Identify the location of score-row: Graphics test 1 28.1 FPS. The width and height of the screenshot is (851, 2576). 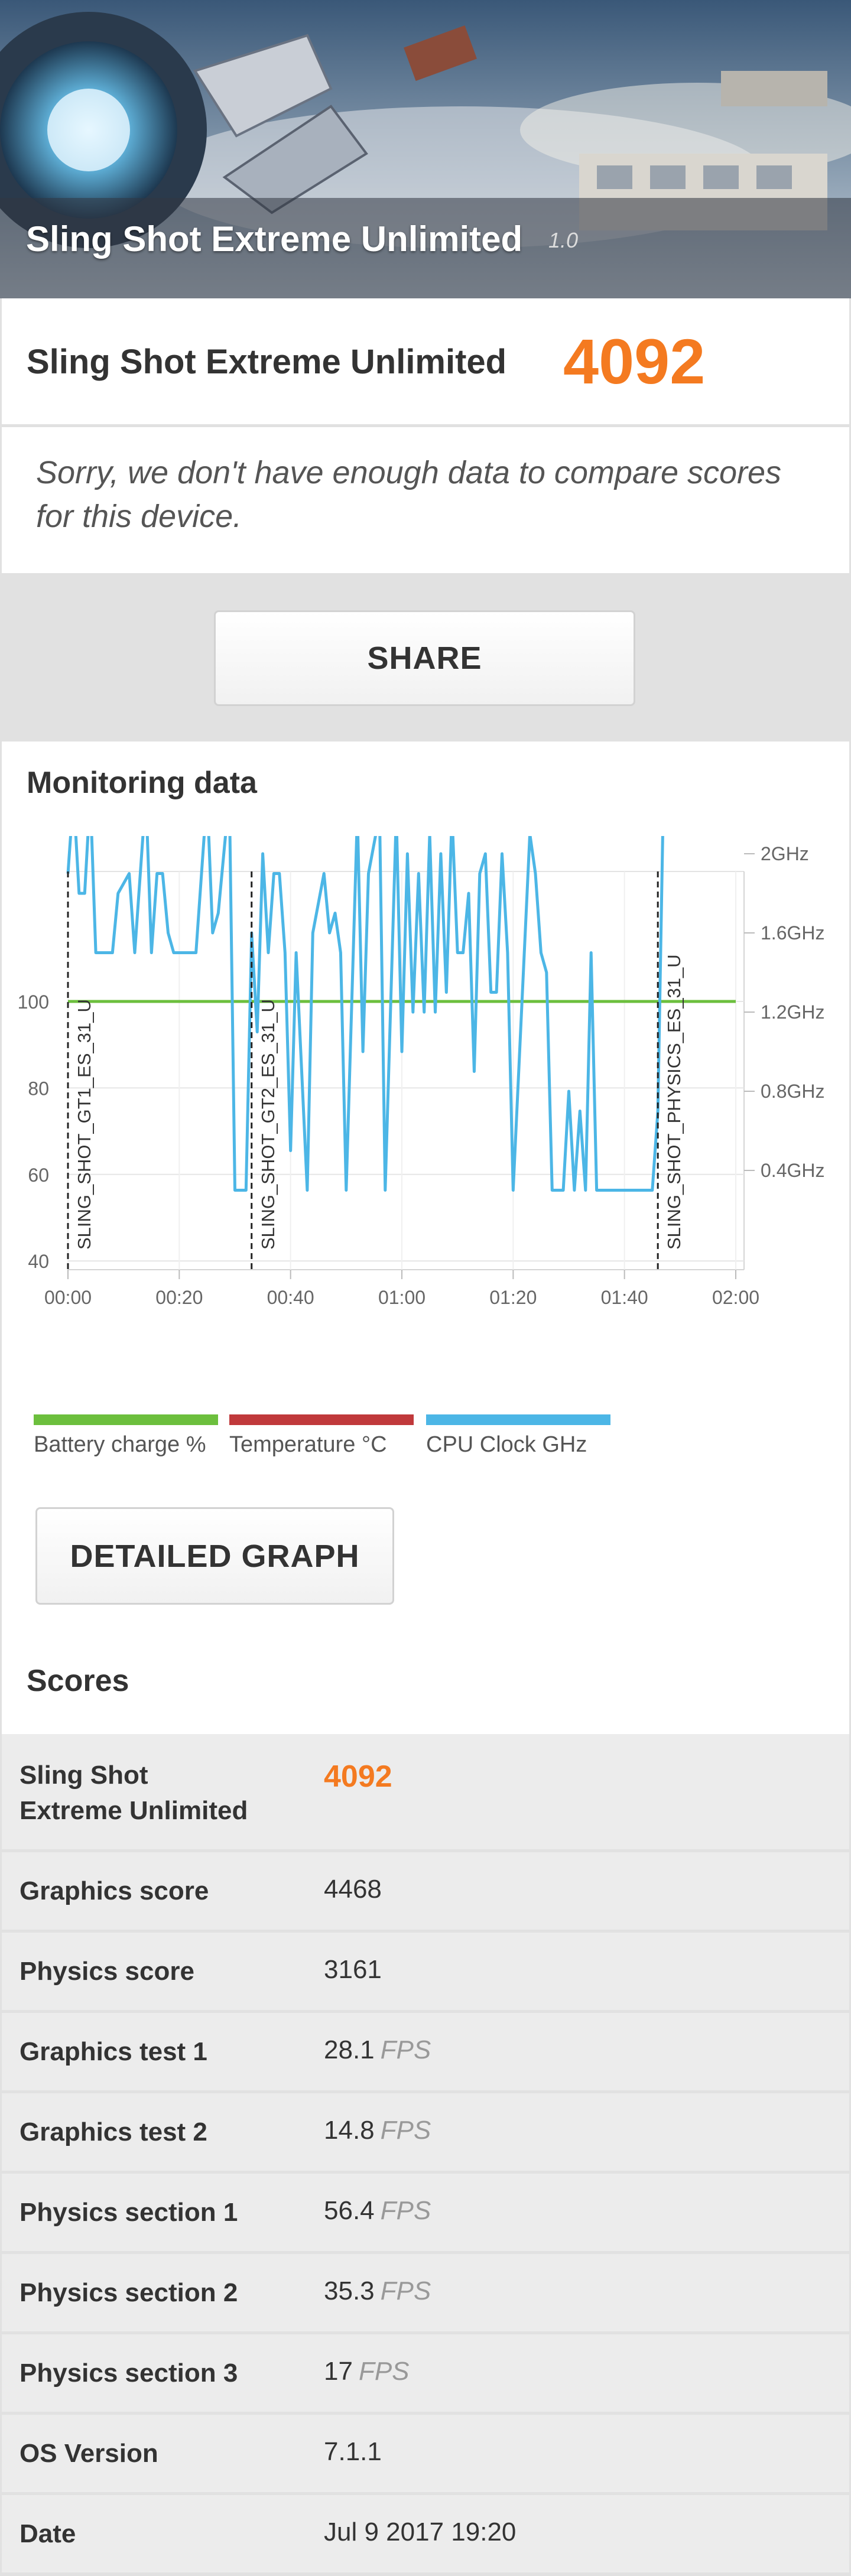
(425, 2052).